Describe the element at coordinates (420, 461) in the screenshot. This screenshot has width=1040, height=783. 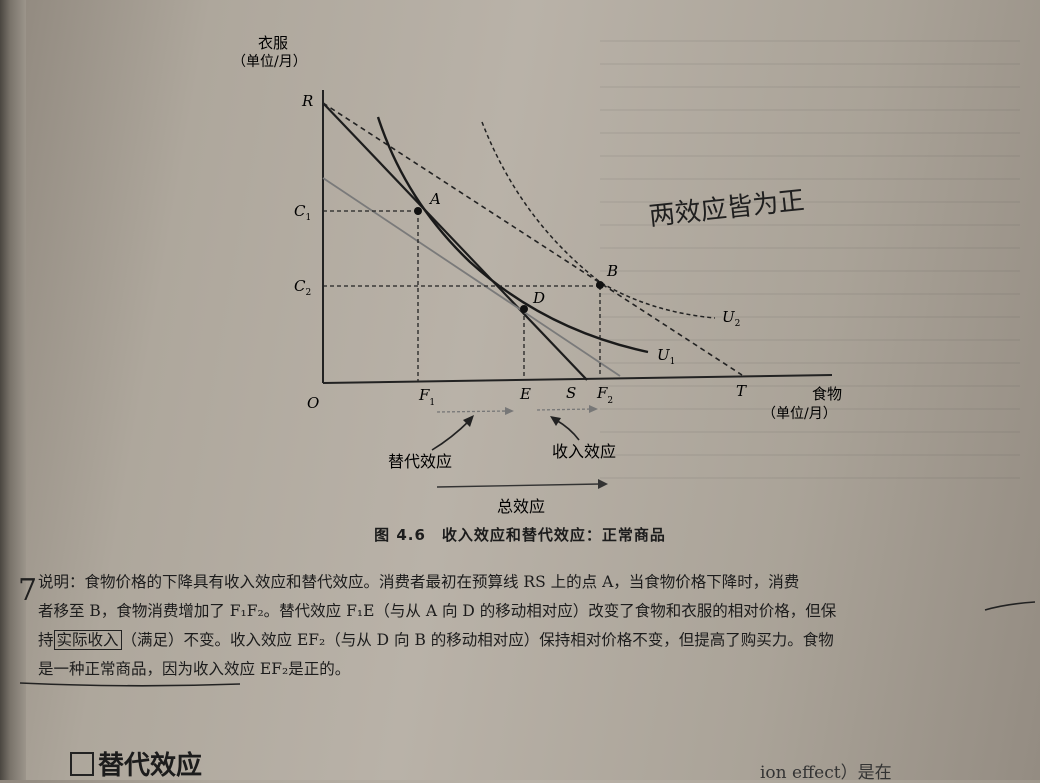
I see `substitution-effect-label: 替代效应` at that location.